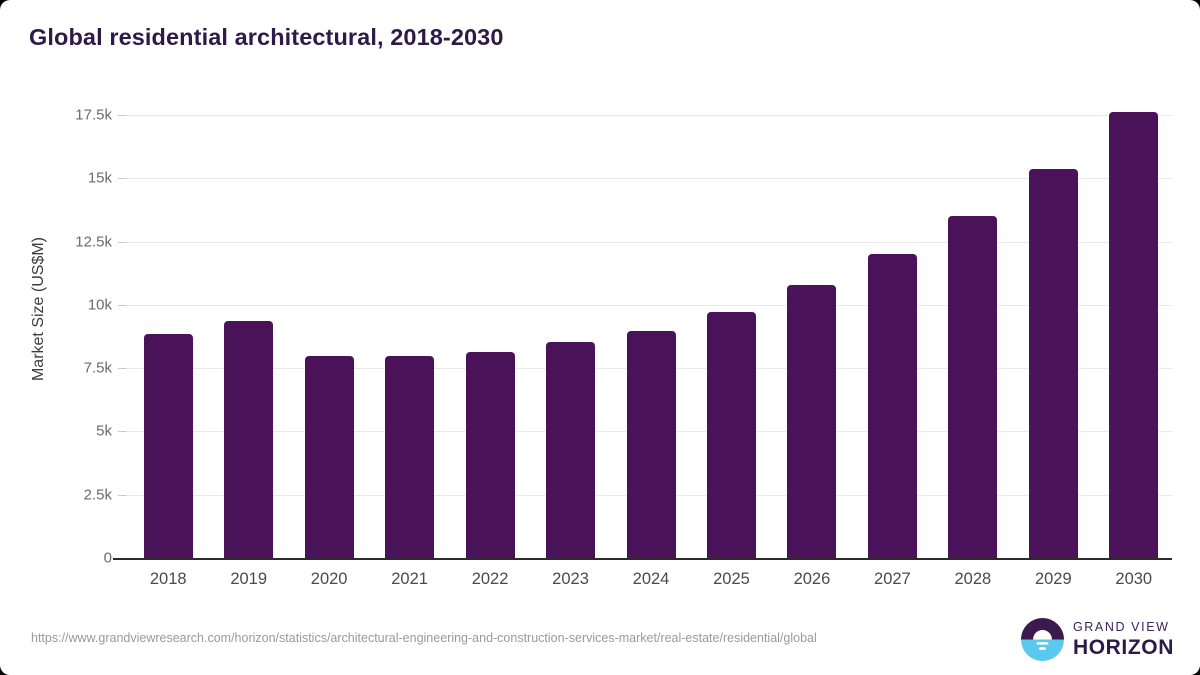 The height and width of the screenshot is (675, 1200). Describe the element at coordinates (571, 449) in the screenshot. I see `bar-2023` at that location.